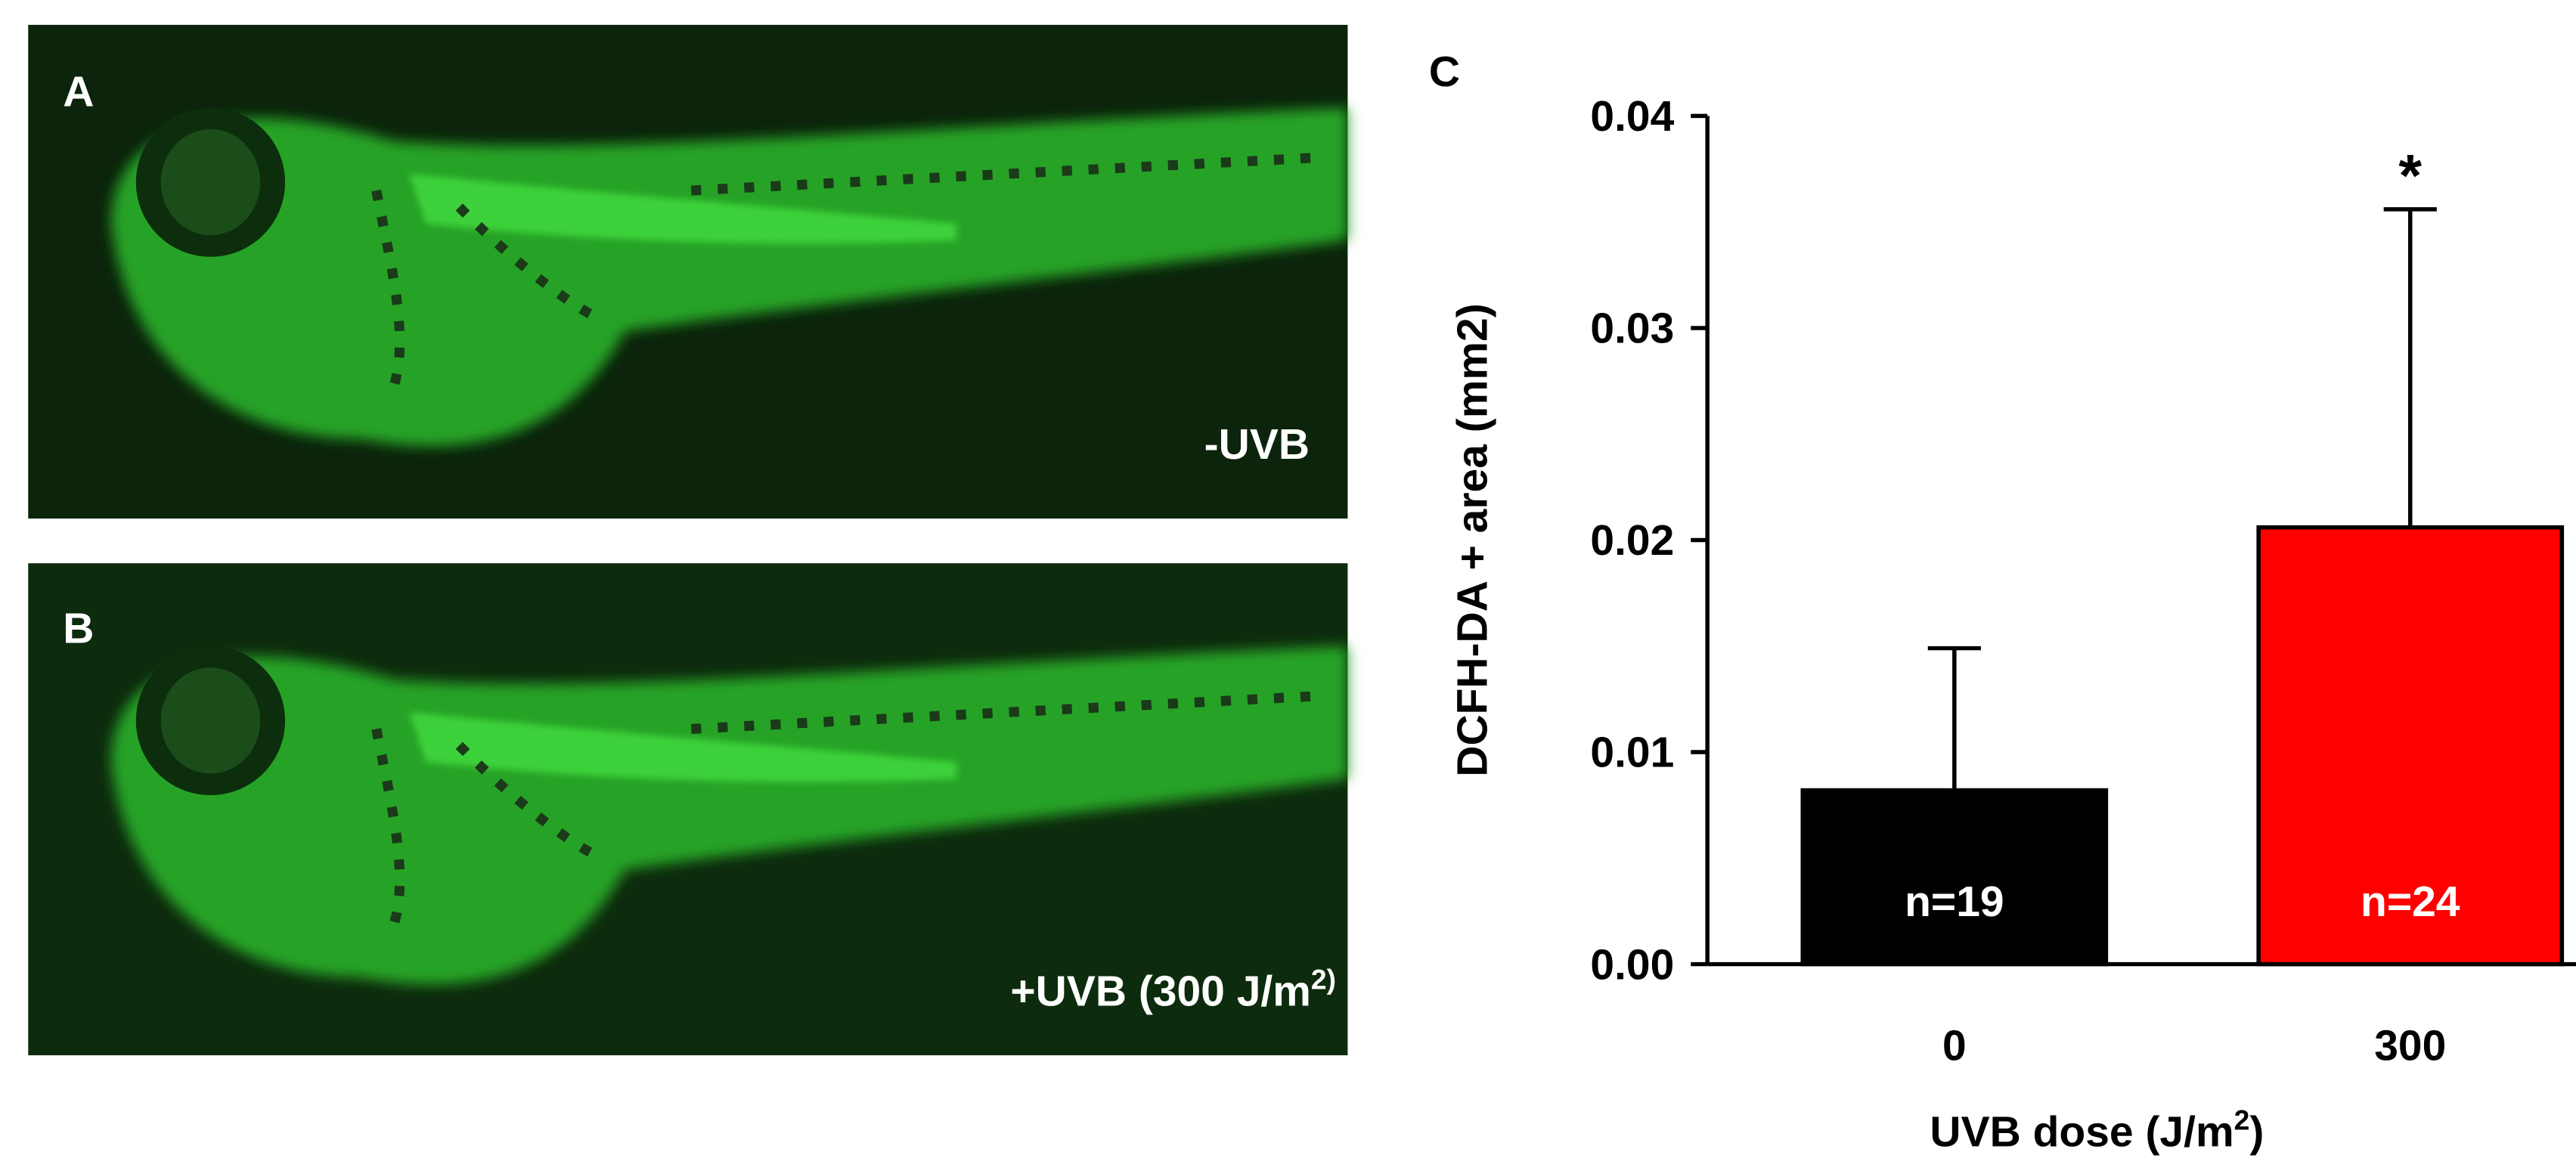  What do you see at coordinates (1632, 540) in the screenshot?
I see `y-tick-label: 0.02` at bounding box center [1632, 540].